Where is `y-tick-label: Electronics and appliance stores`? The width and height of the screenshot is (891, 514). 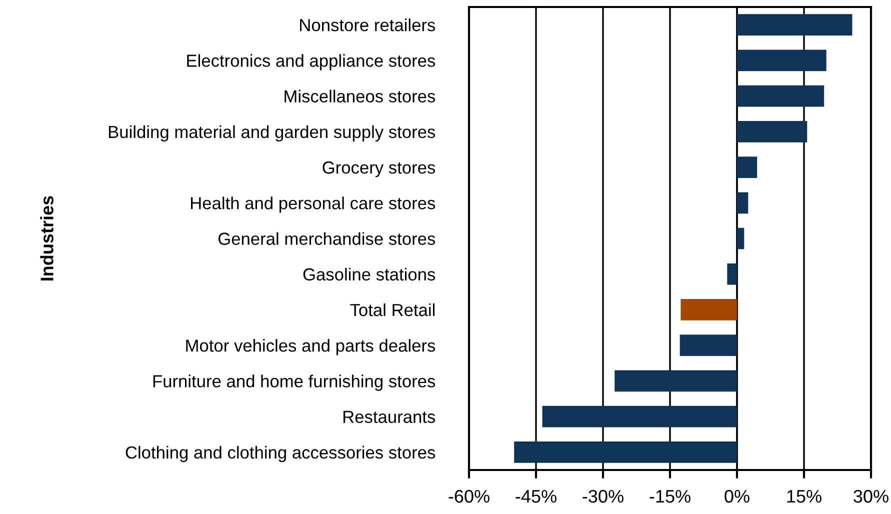 y-tick-label: Electronics and appliance stores is located at coordinates (311, 62).